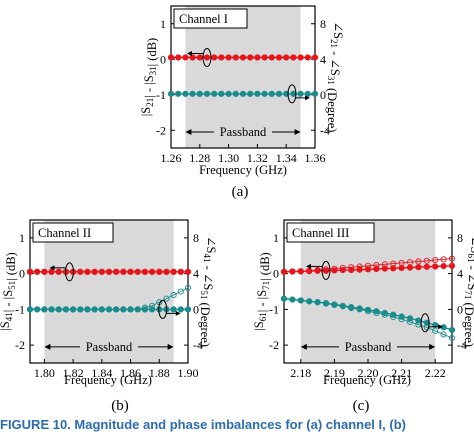 Image resolution: width=474 pixels, height=432 pixels. What do you see at coordinates (120, 406) in the screenshot?
I see `panel-caption: (b)` at bounding box center [120, 406].